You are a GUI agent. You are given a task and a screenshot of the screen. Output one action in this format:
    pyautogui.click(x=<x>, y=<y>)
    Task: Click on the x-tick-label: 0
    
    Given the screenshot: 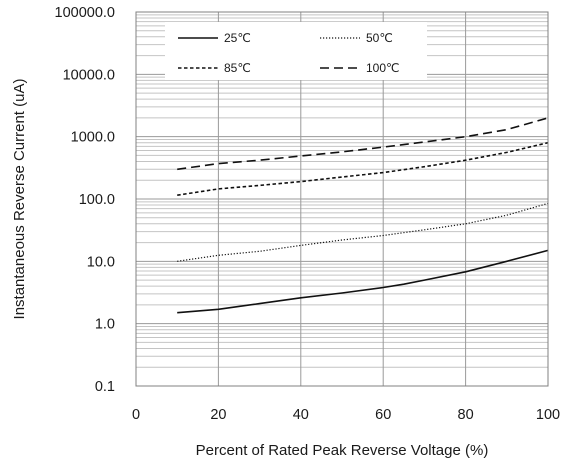 What is the action you would take?
    pyautogui.click(x=136, y=415)
    